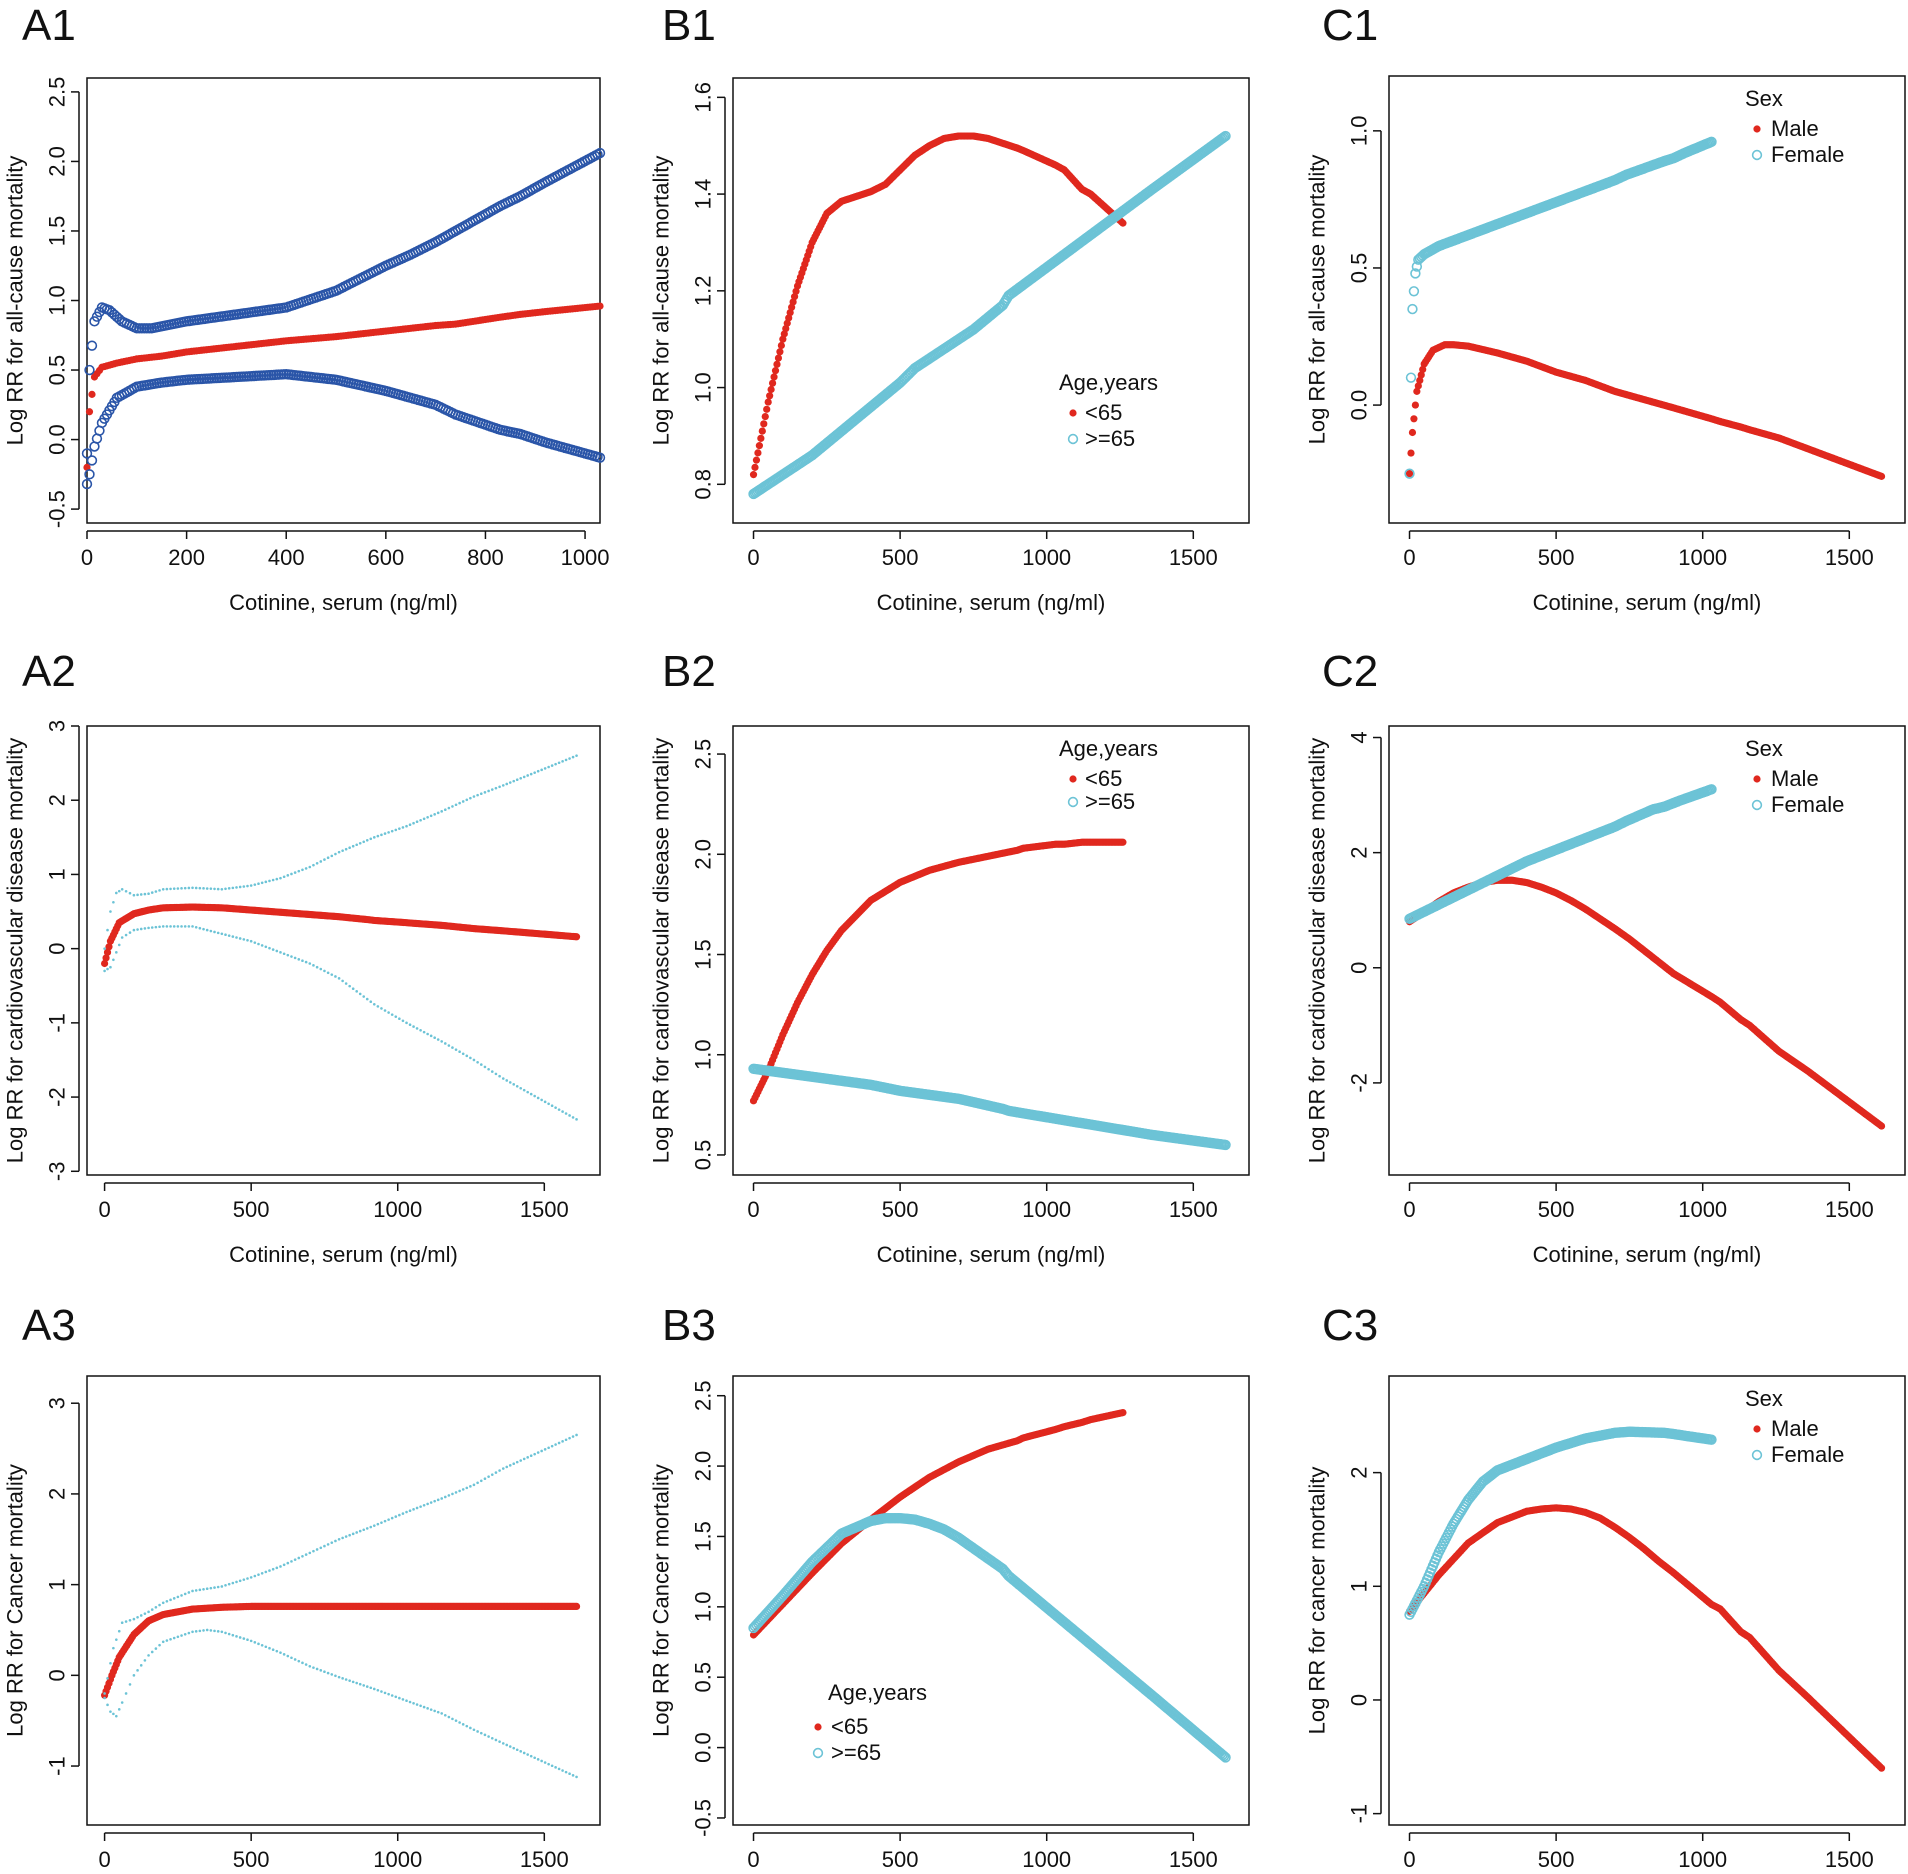  Describe the element at coordinates (703, 194) in the screenshot. I see `y-tick-label: 1.4` at that location.